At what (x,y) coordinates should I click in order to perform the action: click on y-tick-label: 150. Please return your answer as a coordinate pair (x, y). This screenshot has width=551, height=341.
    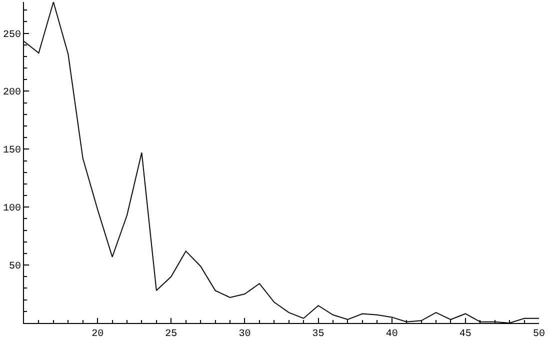
    Looking at the image, I should click on (11, 151).